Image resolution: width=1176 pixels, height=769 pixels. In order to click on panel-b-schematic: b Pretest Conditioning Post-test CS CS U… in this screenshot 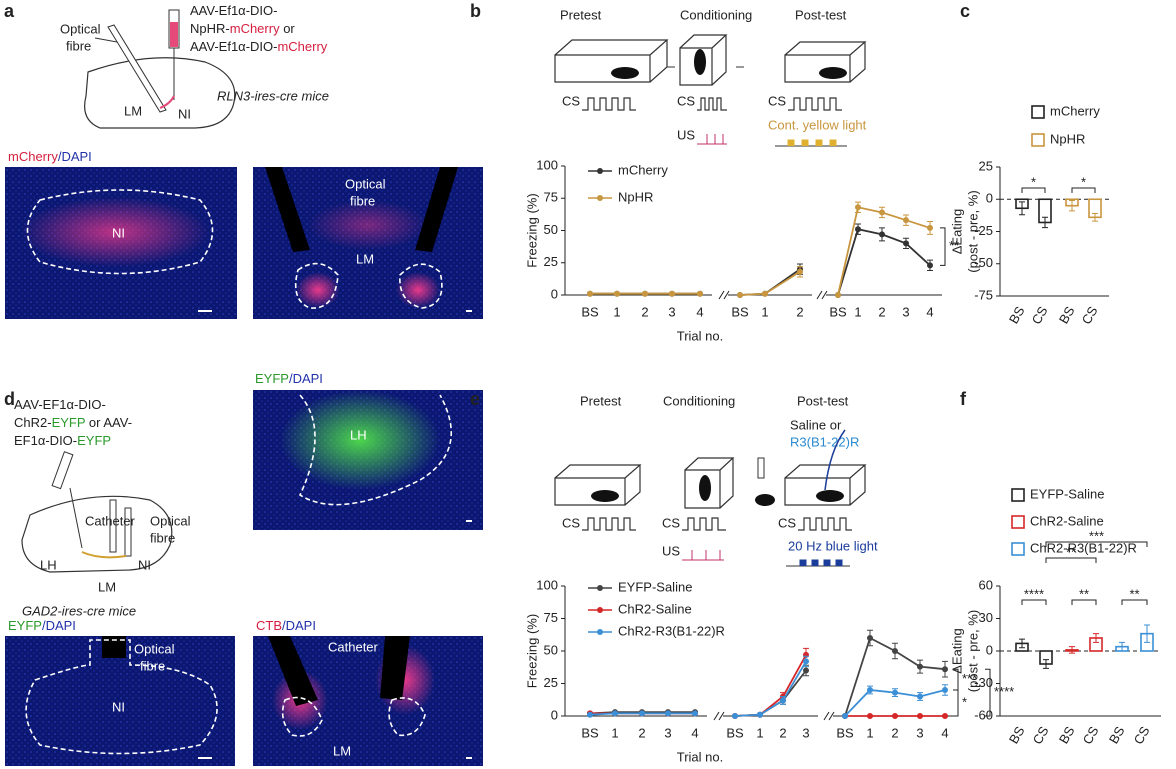, I will do `click(668, 74)`.